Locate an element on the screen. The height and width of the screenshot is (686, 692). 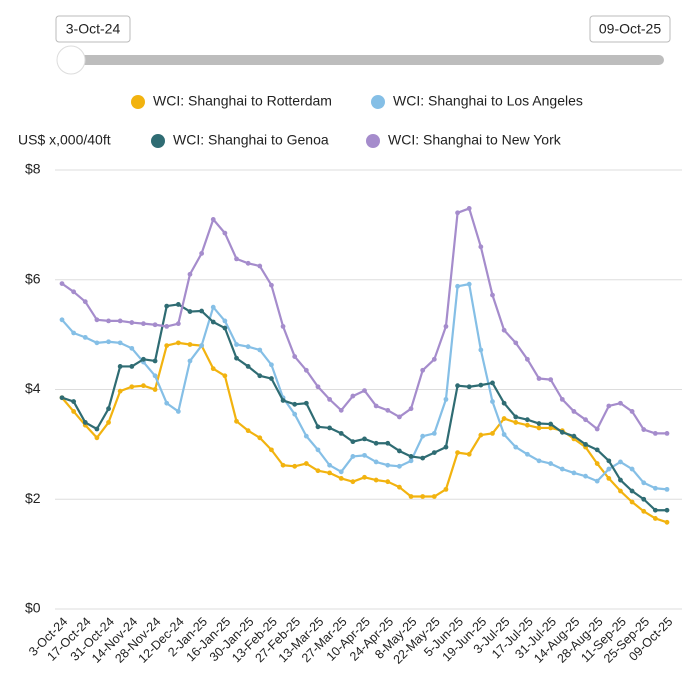
y-tick-label: $8 is located at coordinates (33, 169).